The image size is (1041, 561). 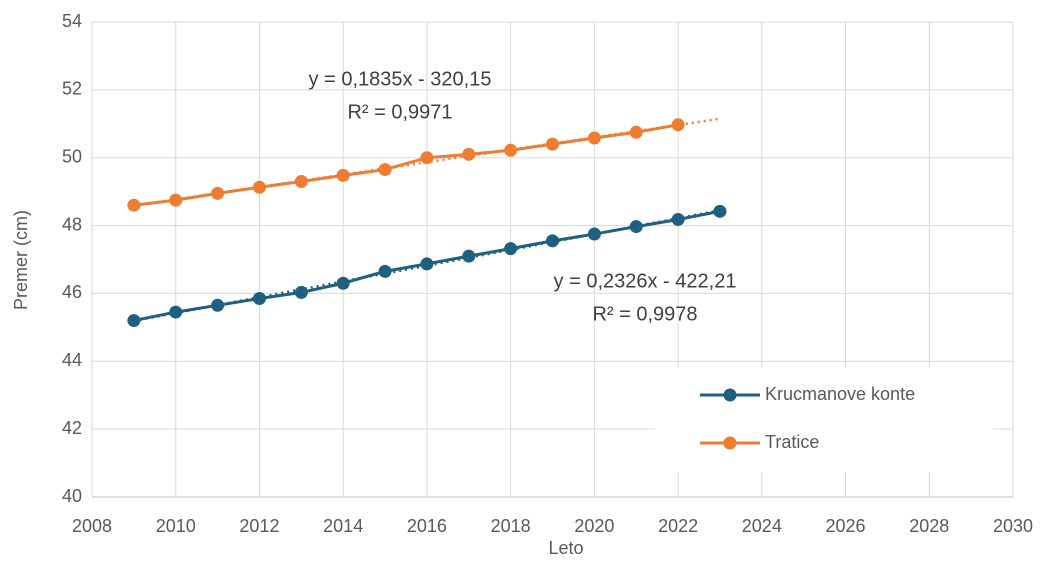 I want to click on y-tick-label: 44, so click(x=72, y=360).